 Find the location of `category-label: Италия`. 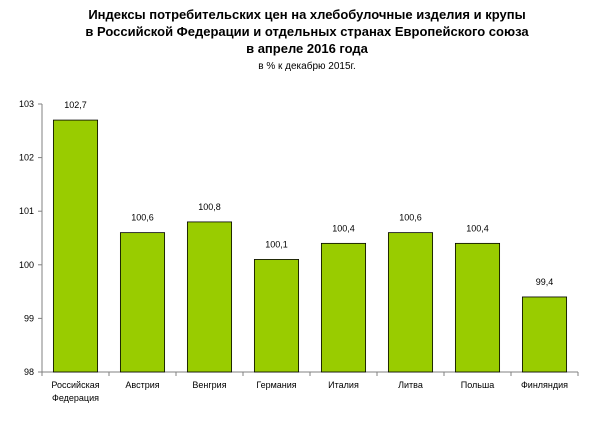

category-label: Италия is located at coordinates (343, 385).